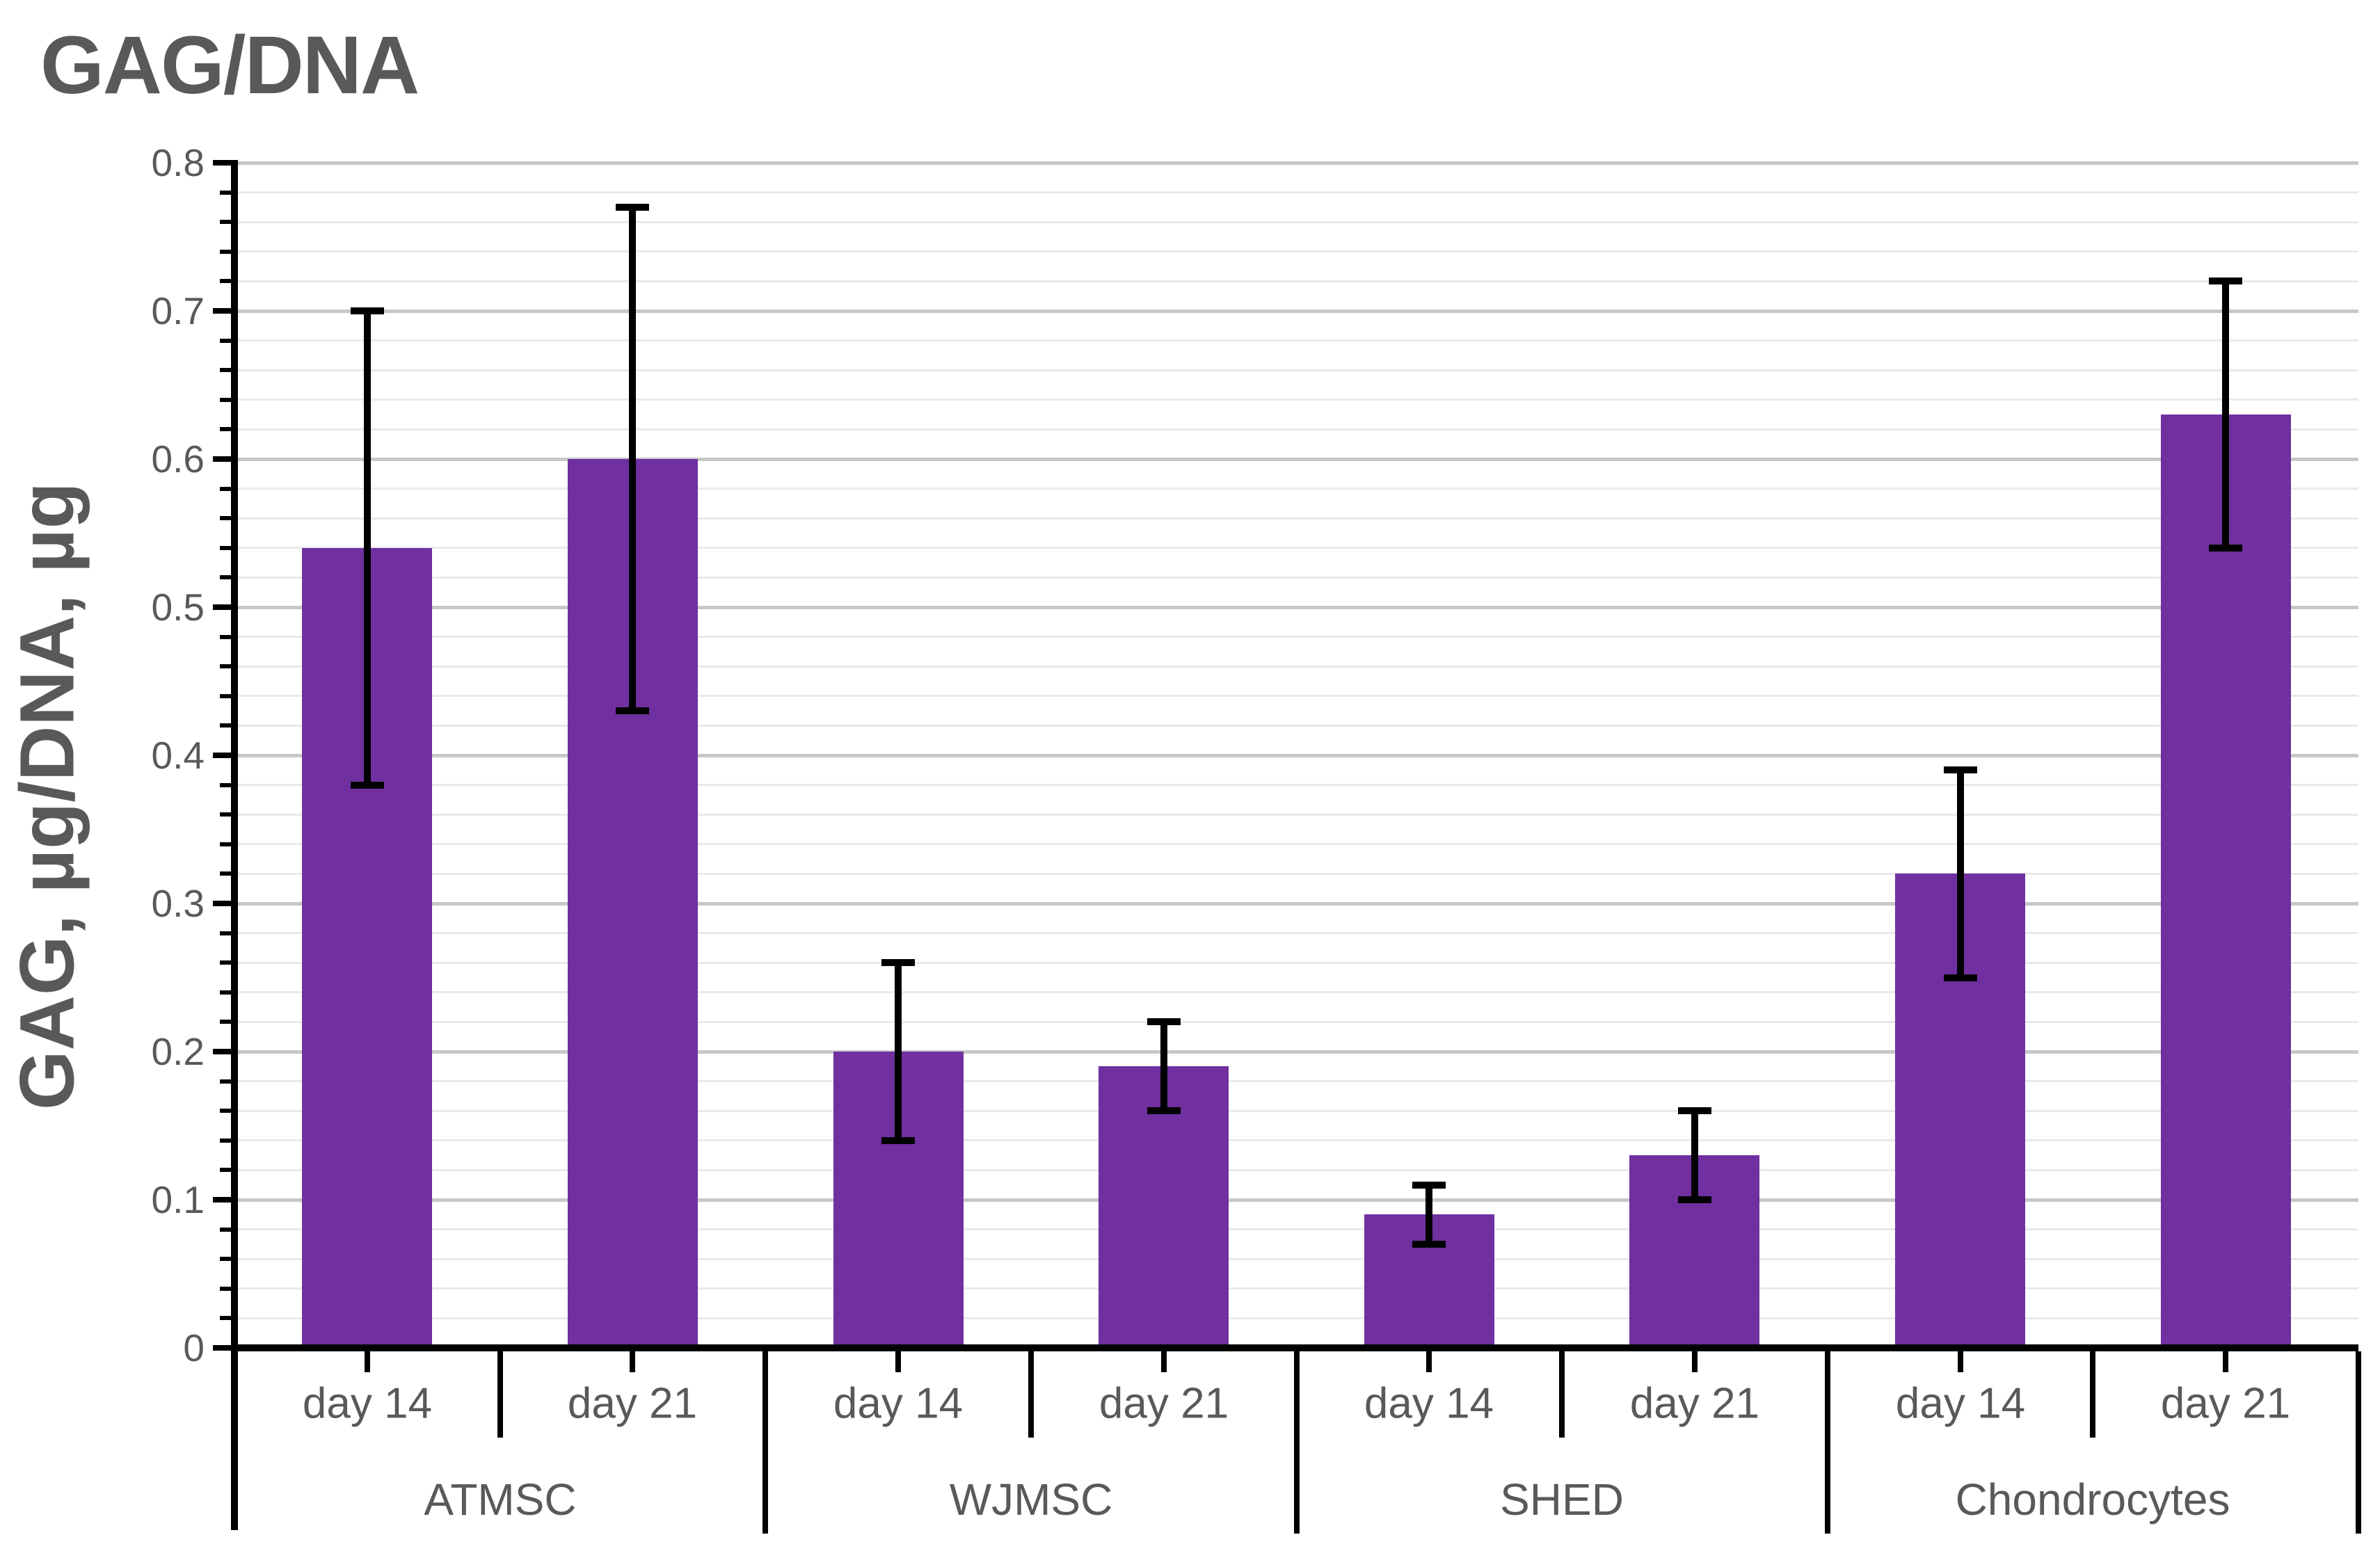 The image size is (2380, 1560). What do you see at coordinates (178, 1051) in the screenshot?
I see `y-tick-label: 0.2` at bounding box center [178, 1051].